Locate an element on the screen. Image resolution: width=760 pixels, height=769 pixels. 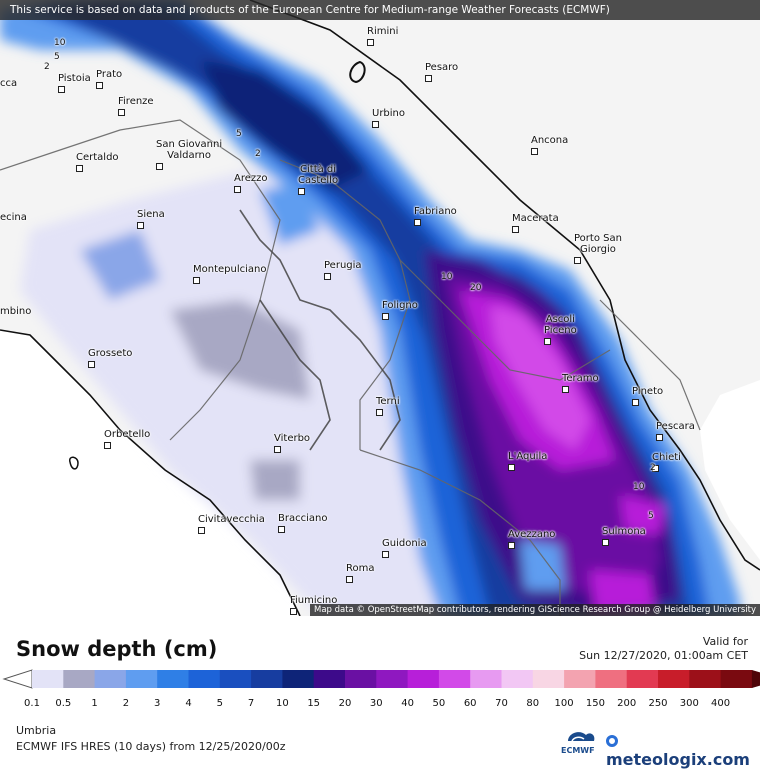
legend-tick-label: 400 is located at coordinates (721, 703).